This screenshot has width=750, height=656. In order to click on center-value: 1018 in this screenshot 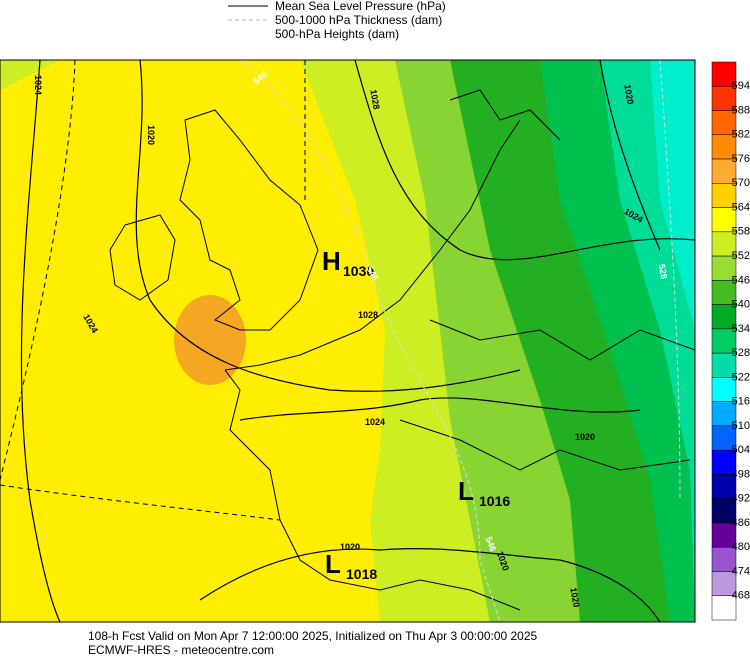, I will do `click(361, 574)`.